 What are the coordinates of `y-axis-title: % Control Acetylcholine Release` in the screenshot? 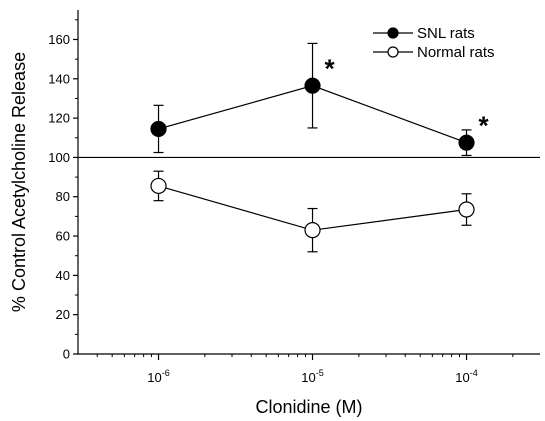 It's located at (19, 182).